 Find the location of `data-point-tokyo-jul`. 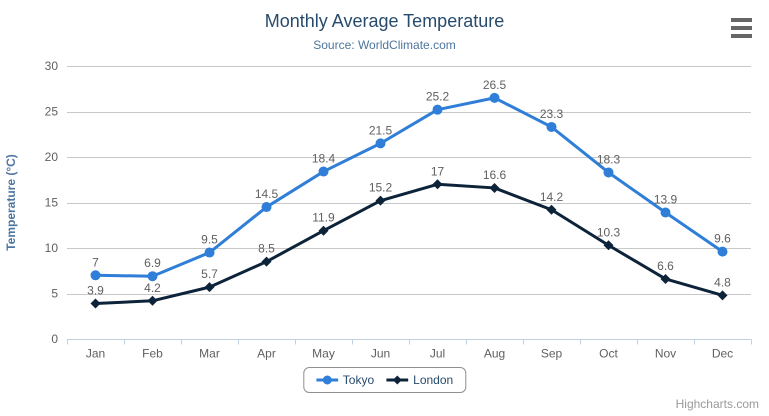

data-point-tokyo-jul is located at coordinates (437, 109).